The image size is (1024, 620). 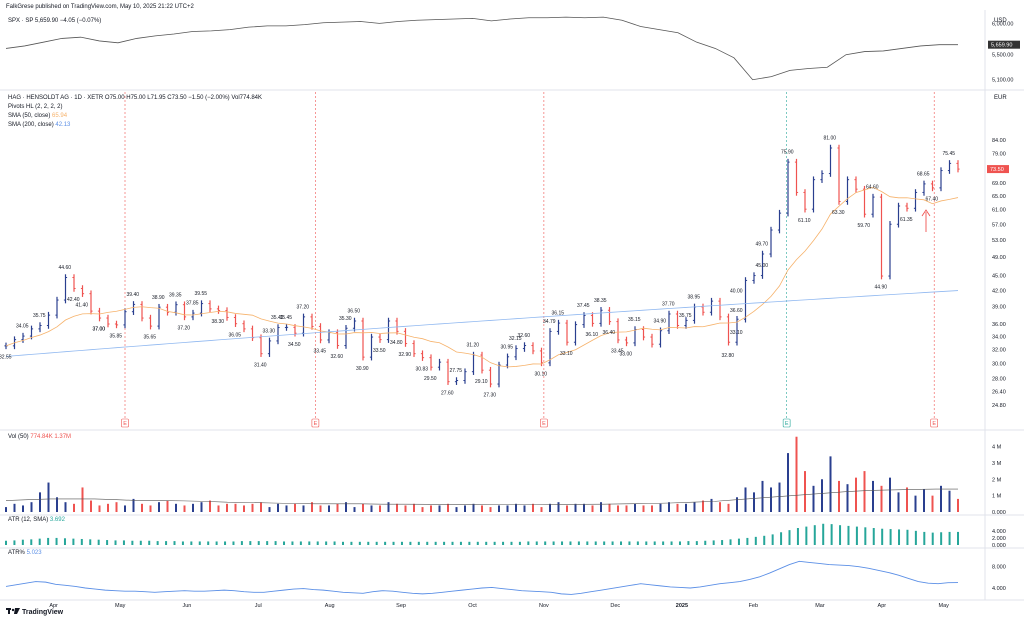 I want to click on main-legend-sma50: SMA (50, close) 65.94, so click(x=37, y=116).